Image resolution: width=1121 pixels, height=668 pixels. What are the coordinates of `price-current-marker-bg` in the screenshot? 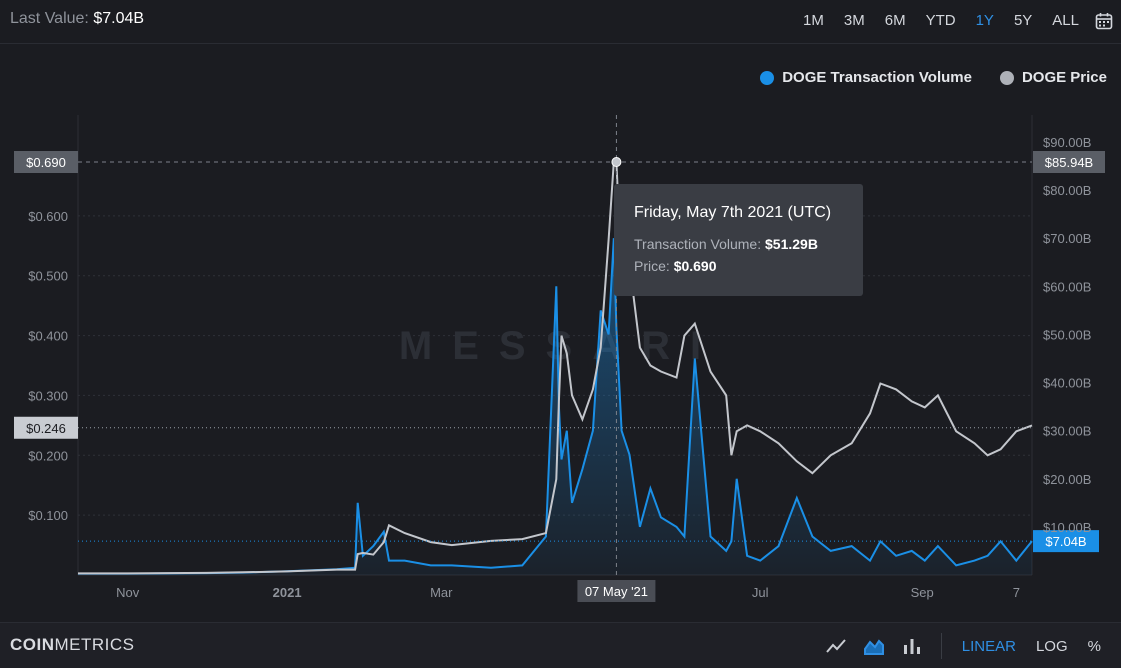 It's located at (46, 427).